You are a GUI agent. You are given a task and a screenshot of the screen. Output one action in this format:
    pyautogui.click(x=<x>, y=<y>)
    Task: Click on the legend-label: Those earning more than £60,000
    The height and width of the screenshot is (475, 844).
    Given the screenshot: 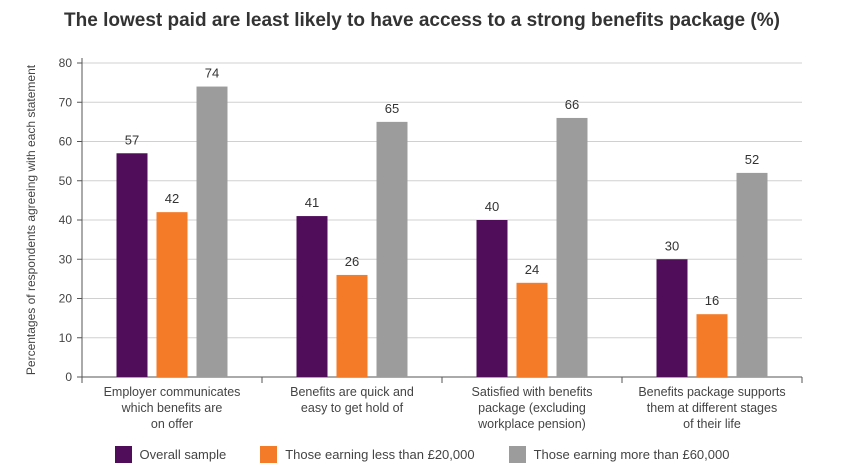 What is the action you would take?
    pyautogui.click(x=631, y=454)
    